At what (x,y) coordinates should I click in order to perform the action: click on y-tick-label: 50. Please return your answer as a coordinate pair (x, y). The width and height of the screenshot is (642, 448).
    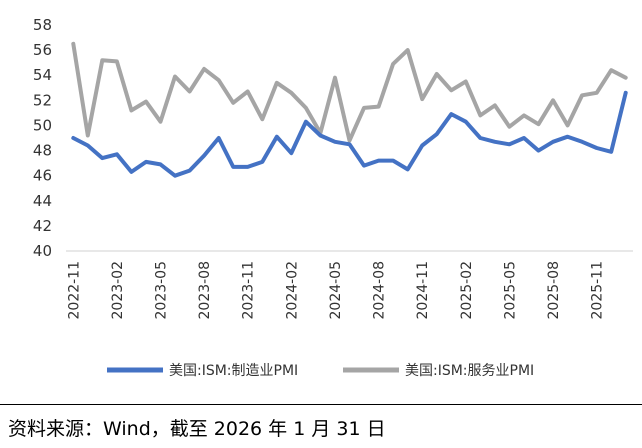
    Looking at the image, I should click on (42, 125).